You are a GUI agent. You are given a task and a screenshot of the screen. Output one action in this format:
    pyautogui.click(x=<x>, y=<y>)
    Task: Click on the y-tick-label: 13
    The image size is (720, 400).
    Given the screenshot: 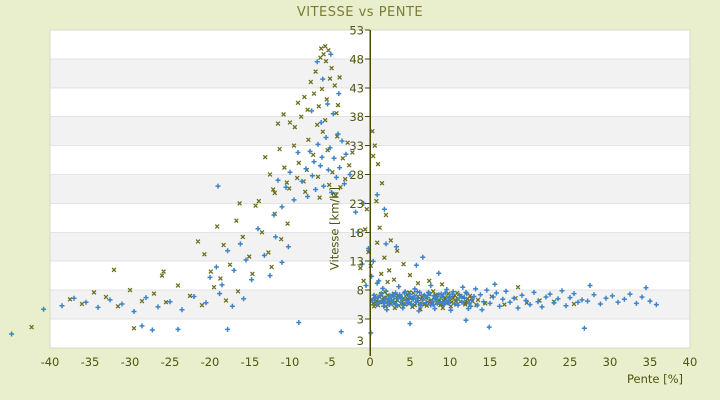 What is the action you would take?
    pyautogui.click(x=356, y=262)
    